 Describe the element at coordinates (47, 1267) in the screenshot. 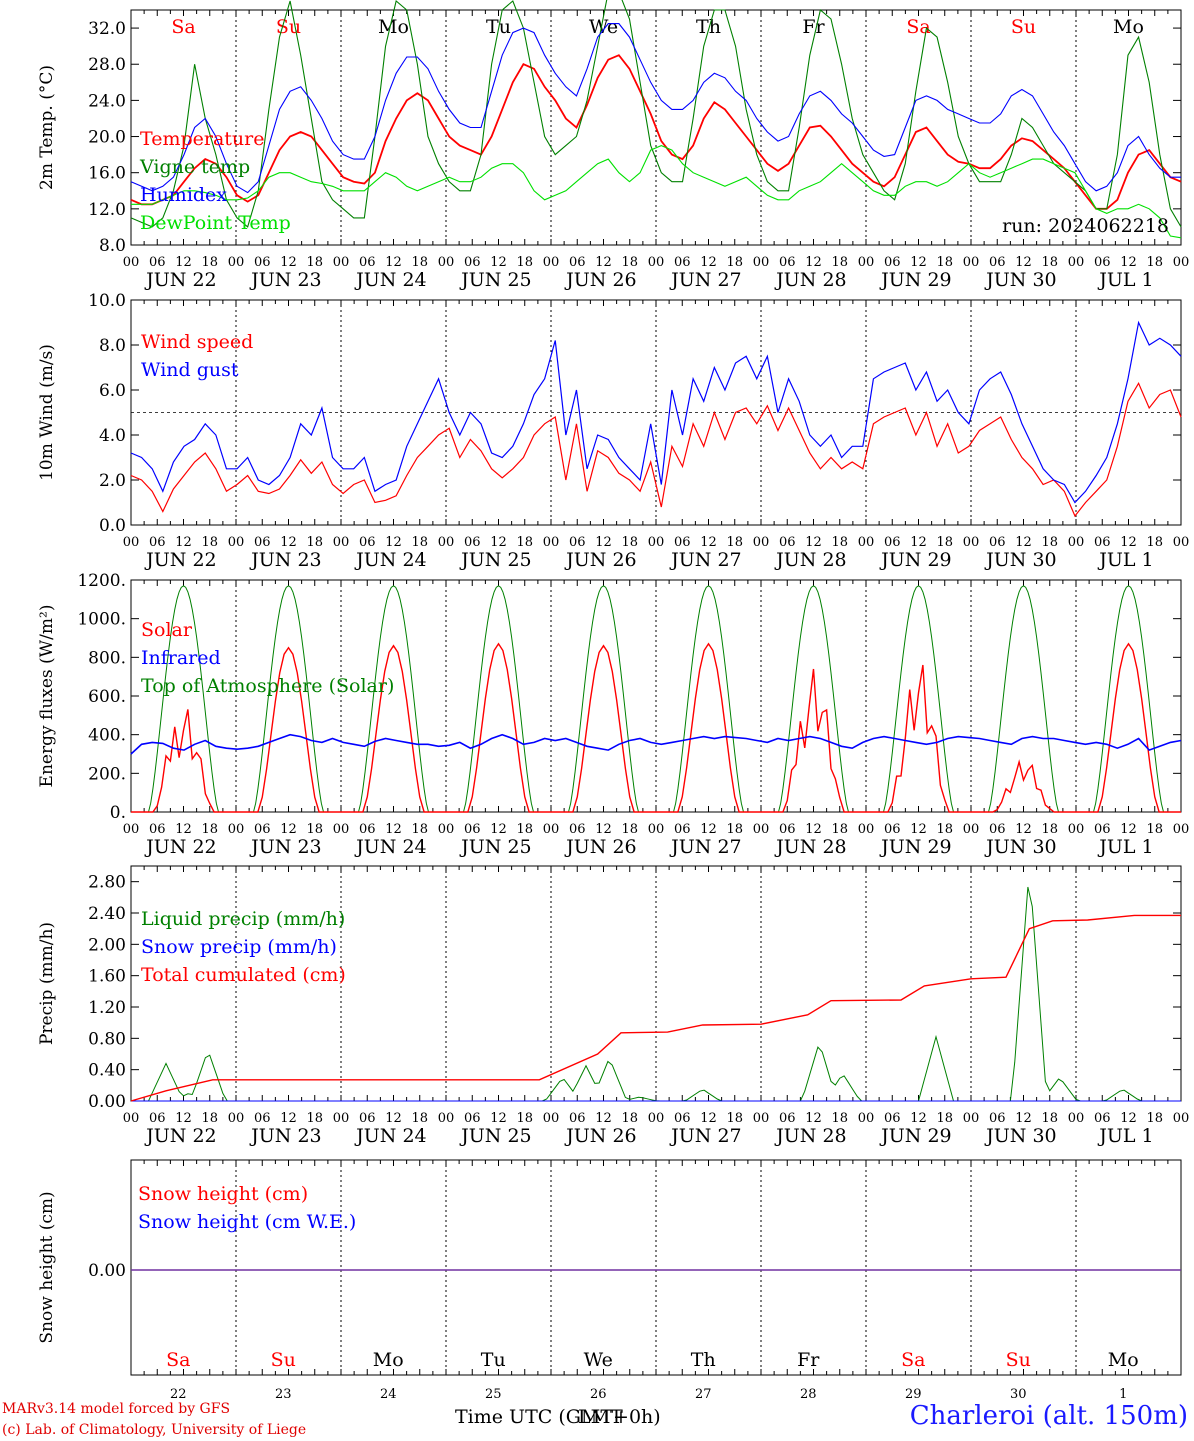

I see `y-axis-label: Snow height (cm)` at that location.